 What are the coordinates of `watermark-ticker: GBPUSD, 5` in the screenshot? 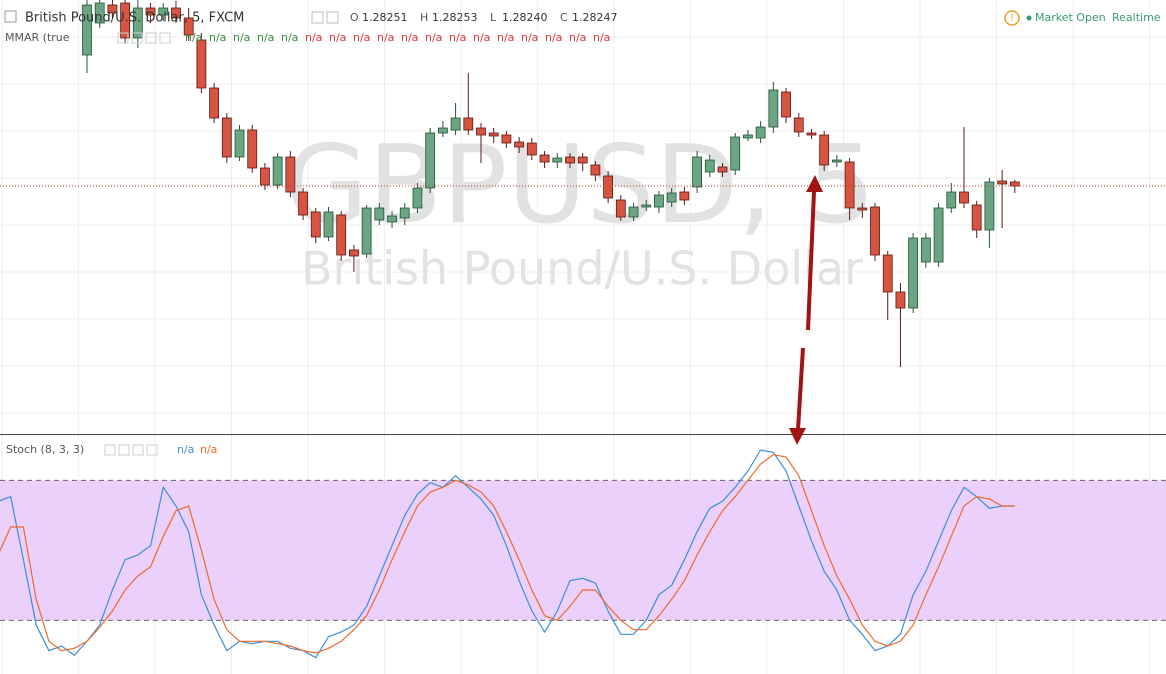 It's located at (579, 185).